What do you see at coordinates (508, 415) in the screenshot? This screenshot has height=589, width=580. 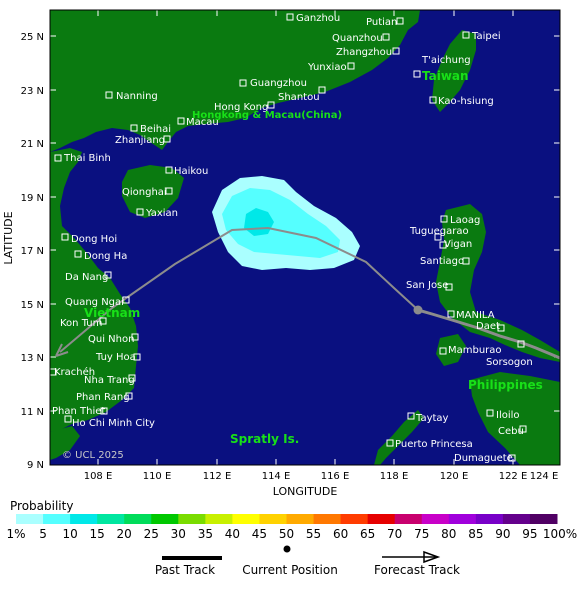 I see `city-iloilo: Iloilo` at bounding box center [508, 415].